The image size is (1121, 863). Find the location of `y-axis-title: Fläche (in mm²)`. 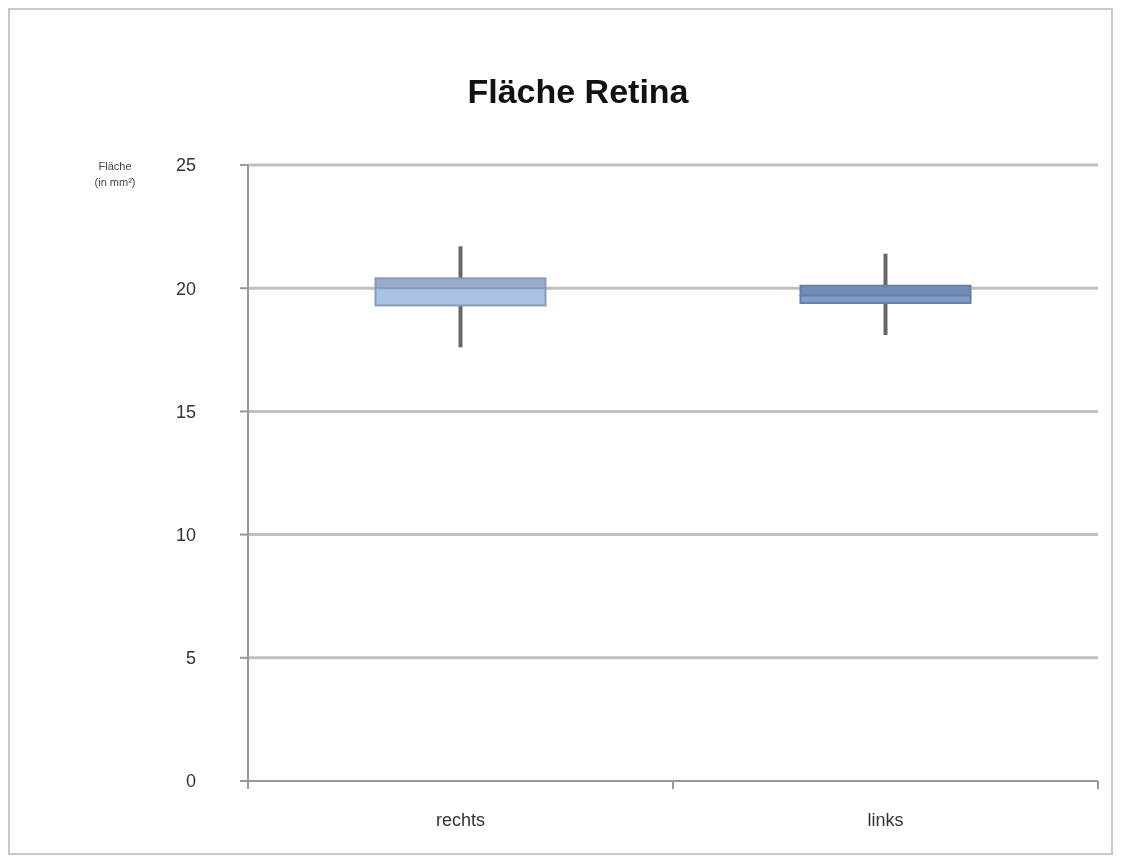

y-axis-title: Fläche (in mm²) is located at coordinates (115, 174).